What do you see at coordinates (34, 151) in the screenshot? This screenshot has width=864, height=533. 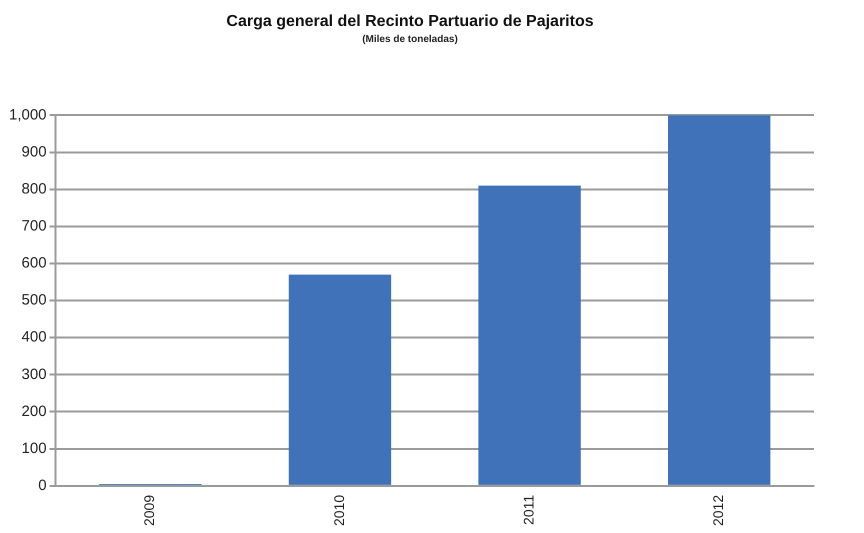 I see `y-tick-label: 900` at bounding box center [34, 151].